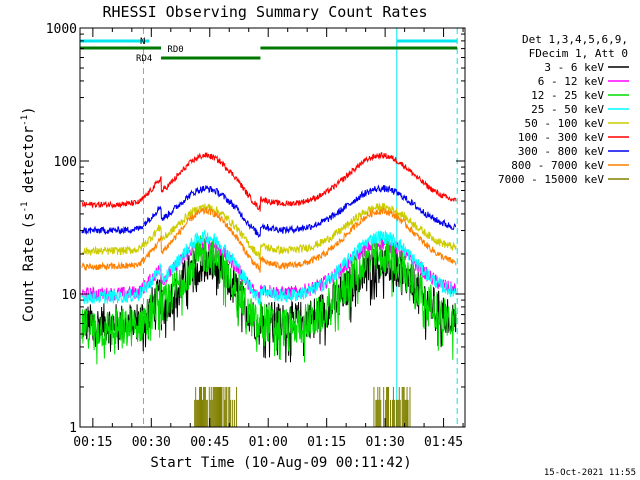  I want to click on legend-entry: 800 - 7000 keV, so click(570, 165).